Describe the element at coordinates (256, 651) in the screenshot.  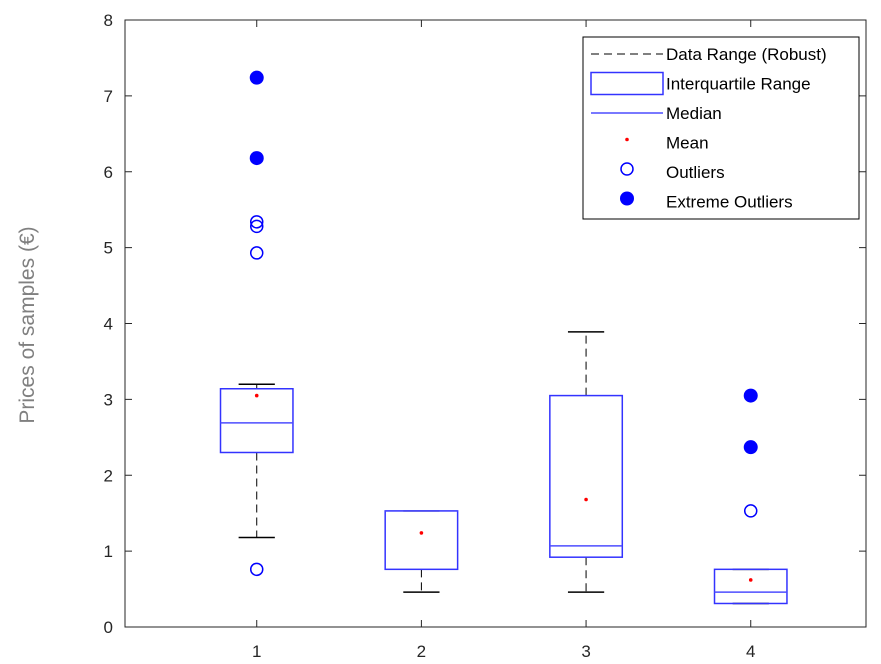
I see `x-tick-label: 1` at that location.